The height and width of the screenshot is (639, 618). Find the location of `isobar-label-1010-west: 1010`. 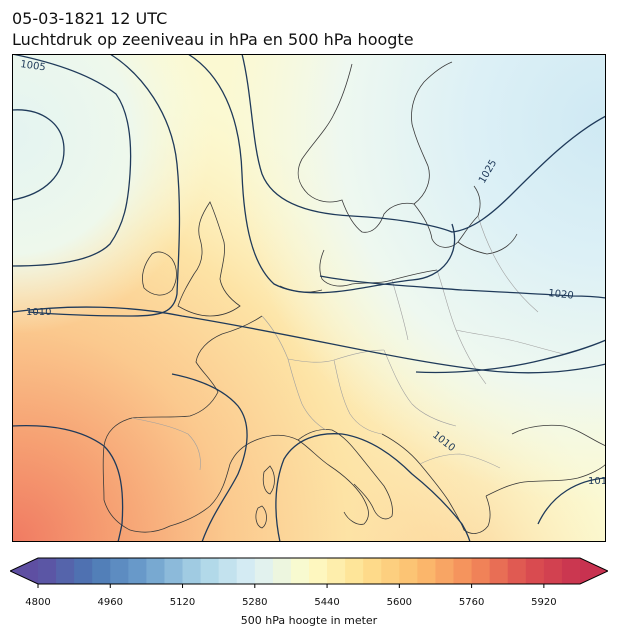

isobar-label-1010-west: 1010 is located at coordinates (38, 312).